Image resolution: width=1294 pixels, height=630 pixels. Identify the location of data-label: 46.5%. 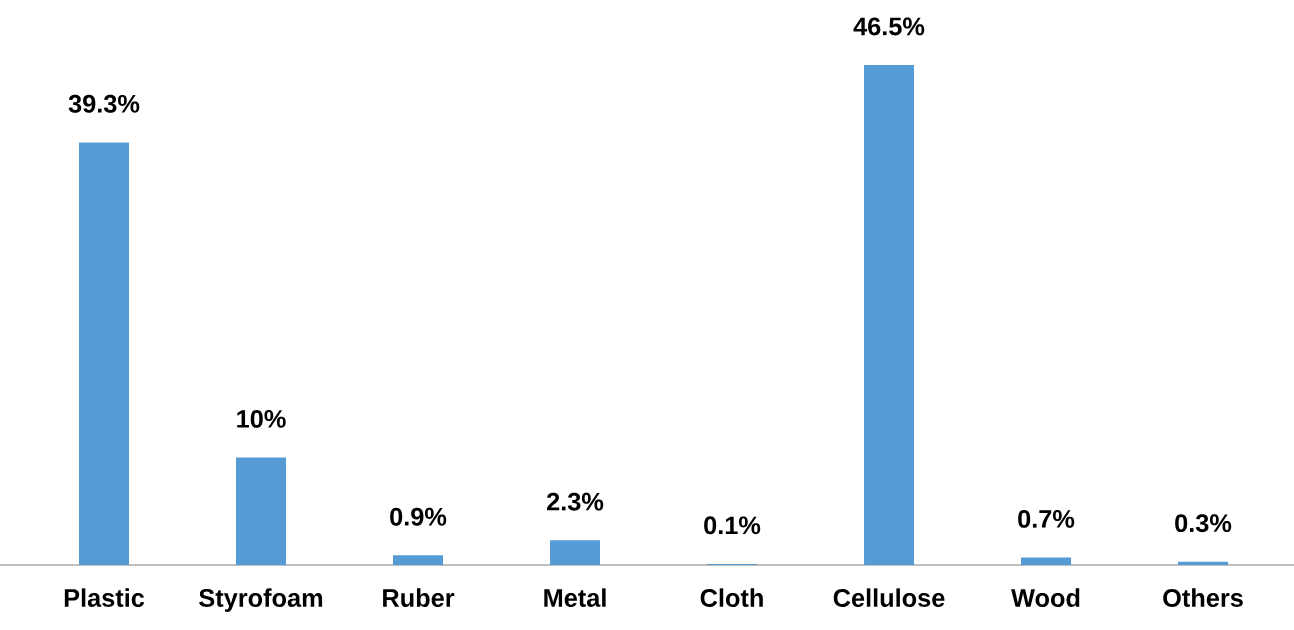
(889, 26).